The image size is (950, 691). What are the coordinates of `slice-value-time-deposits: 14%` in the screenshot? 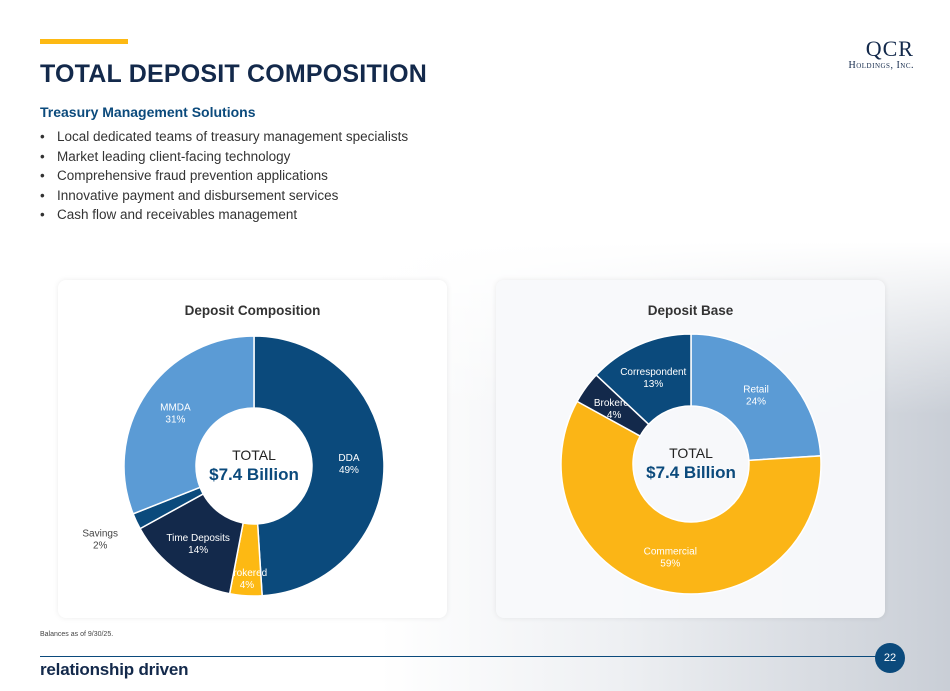 It's located at (198, 550).